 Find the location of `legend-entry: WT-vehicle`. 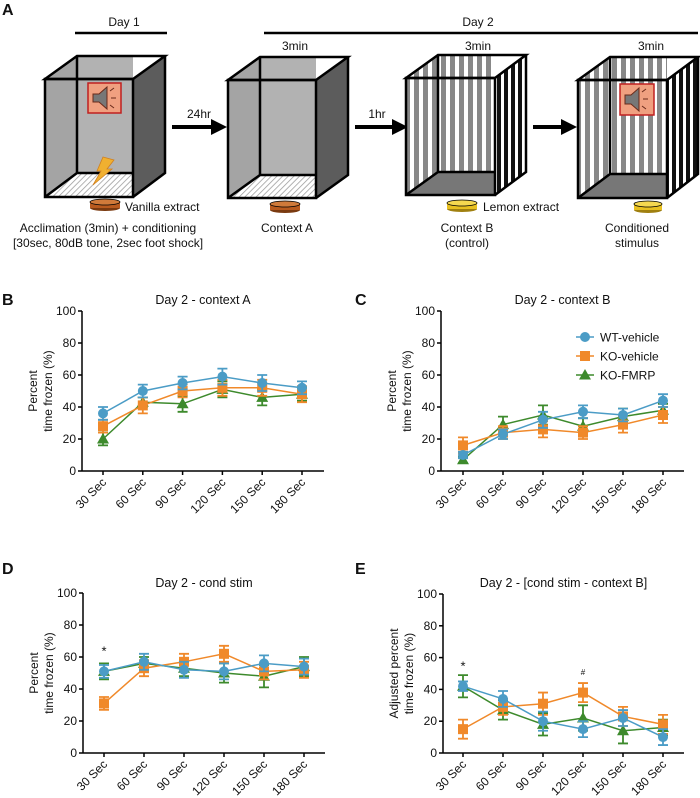

legend-entry: WT-vehicle is located at coordinates (618, 338).